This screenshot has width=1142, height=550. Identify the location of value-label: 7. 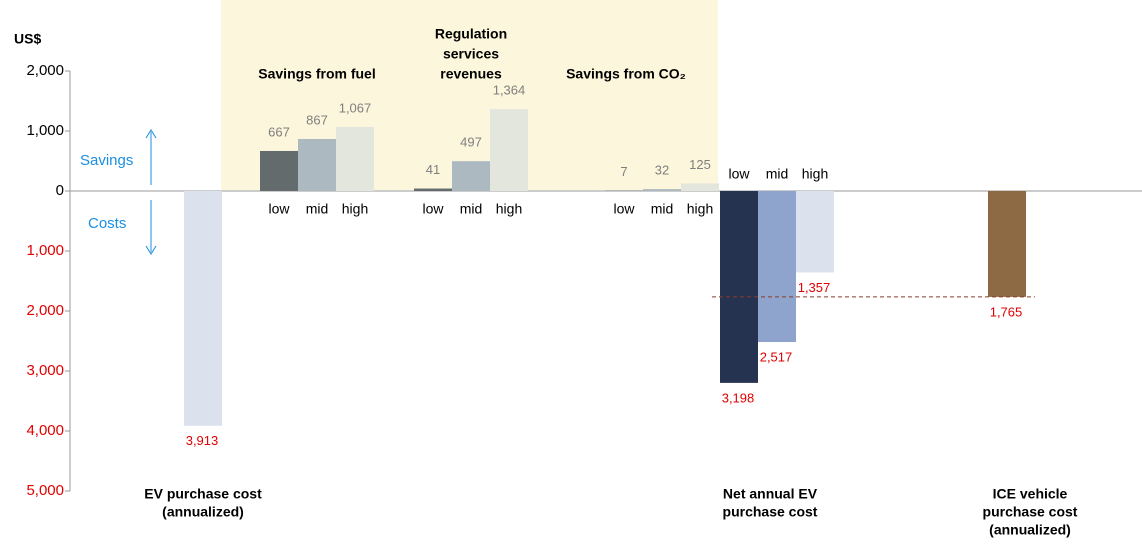
(623, 171).